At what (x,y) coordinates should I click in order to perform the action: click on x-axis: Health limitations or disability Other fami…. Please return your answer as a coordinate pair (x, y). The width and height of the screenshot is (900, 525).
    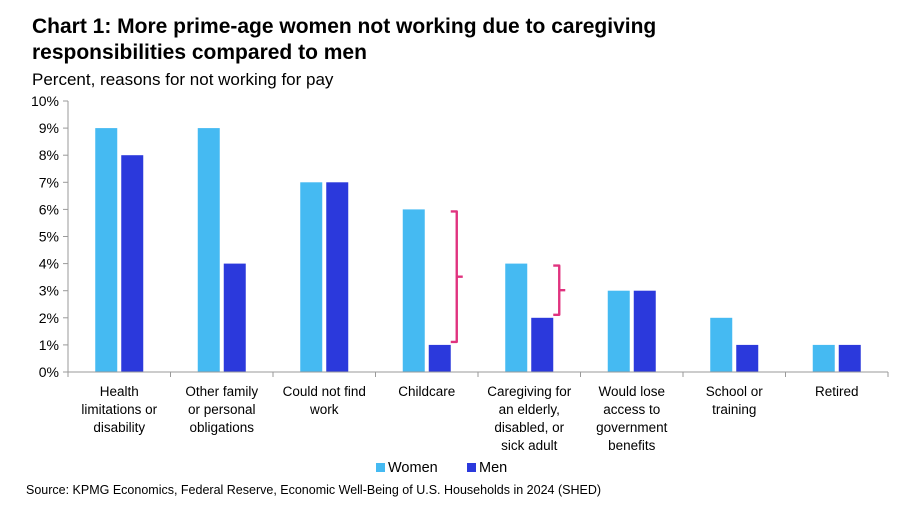
    Looking at the image, I should click on (478, 412).